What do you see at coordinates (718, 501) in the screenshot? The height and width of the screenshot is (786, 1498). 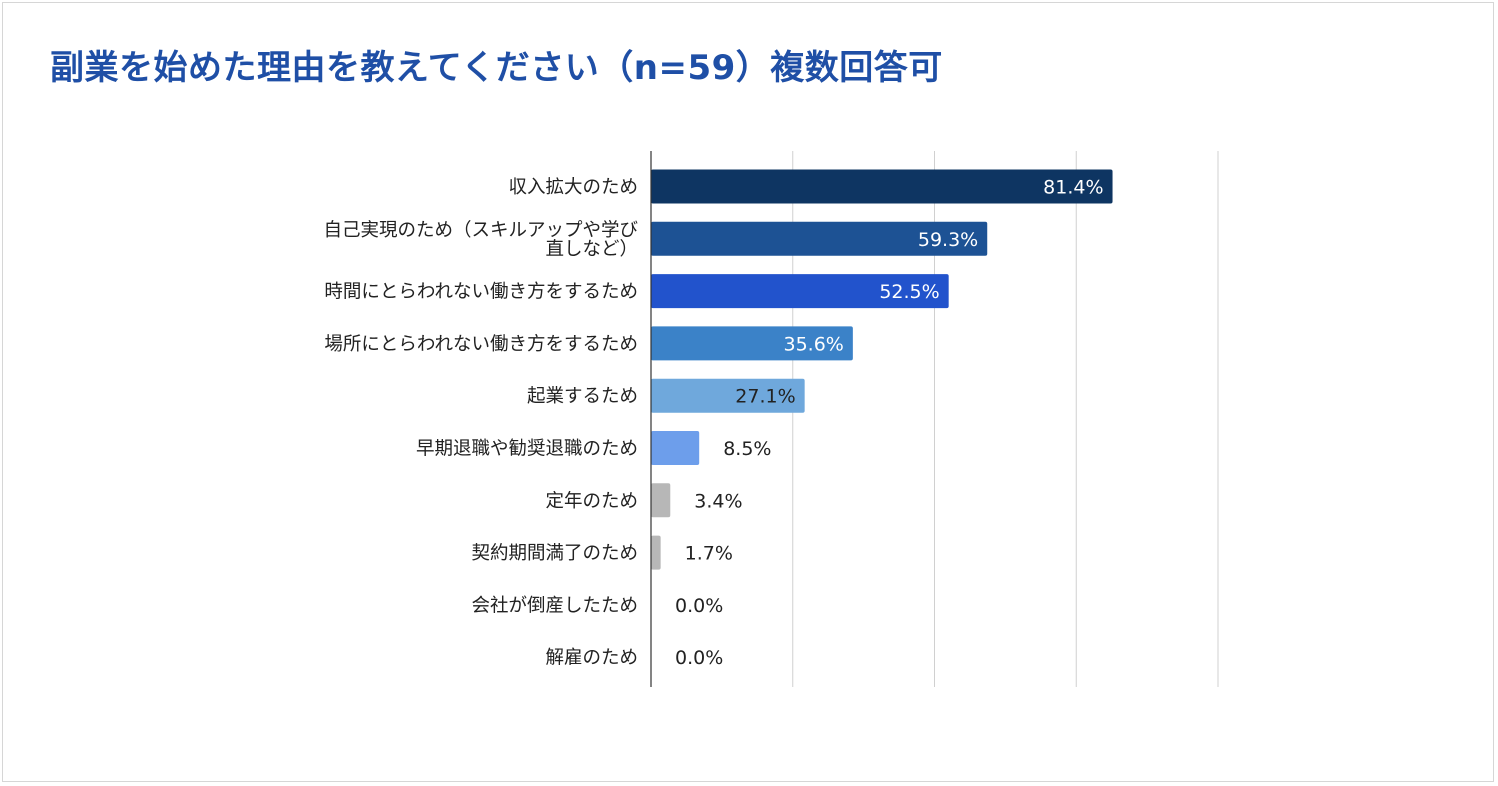 I see `data-label: 3.4%` at bounding box center [718, 501].